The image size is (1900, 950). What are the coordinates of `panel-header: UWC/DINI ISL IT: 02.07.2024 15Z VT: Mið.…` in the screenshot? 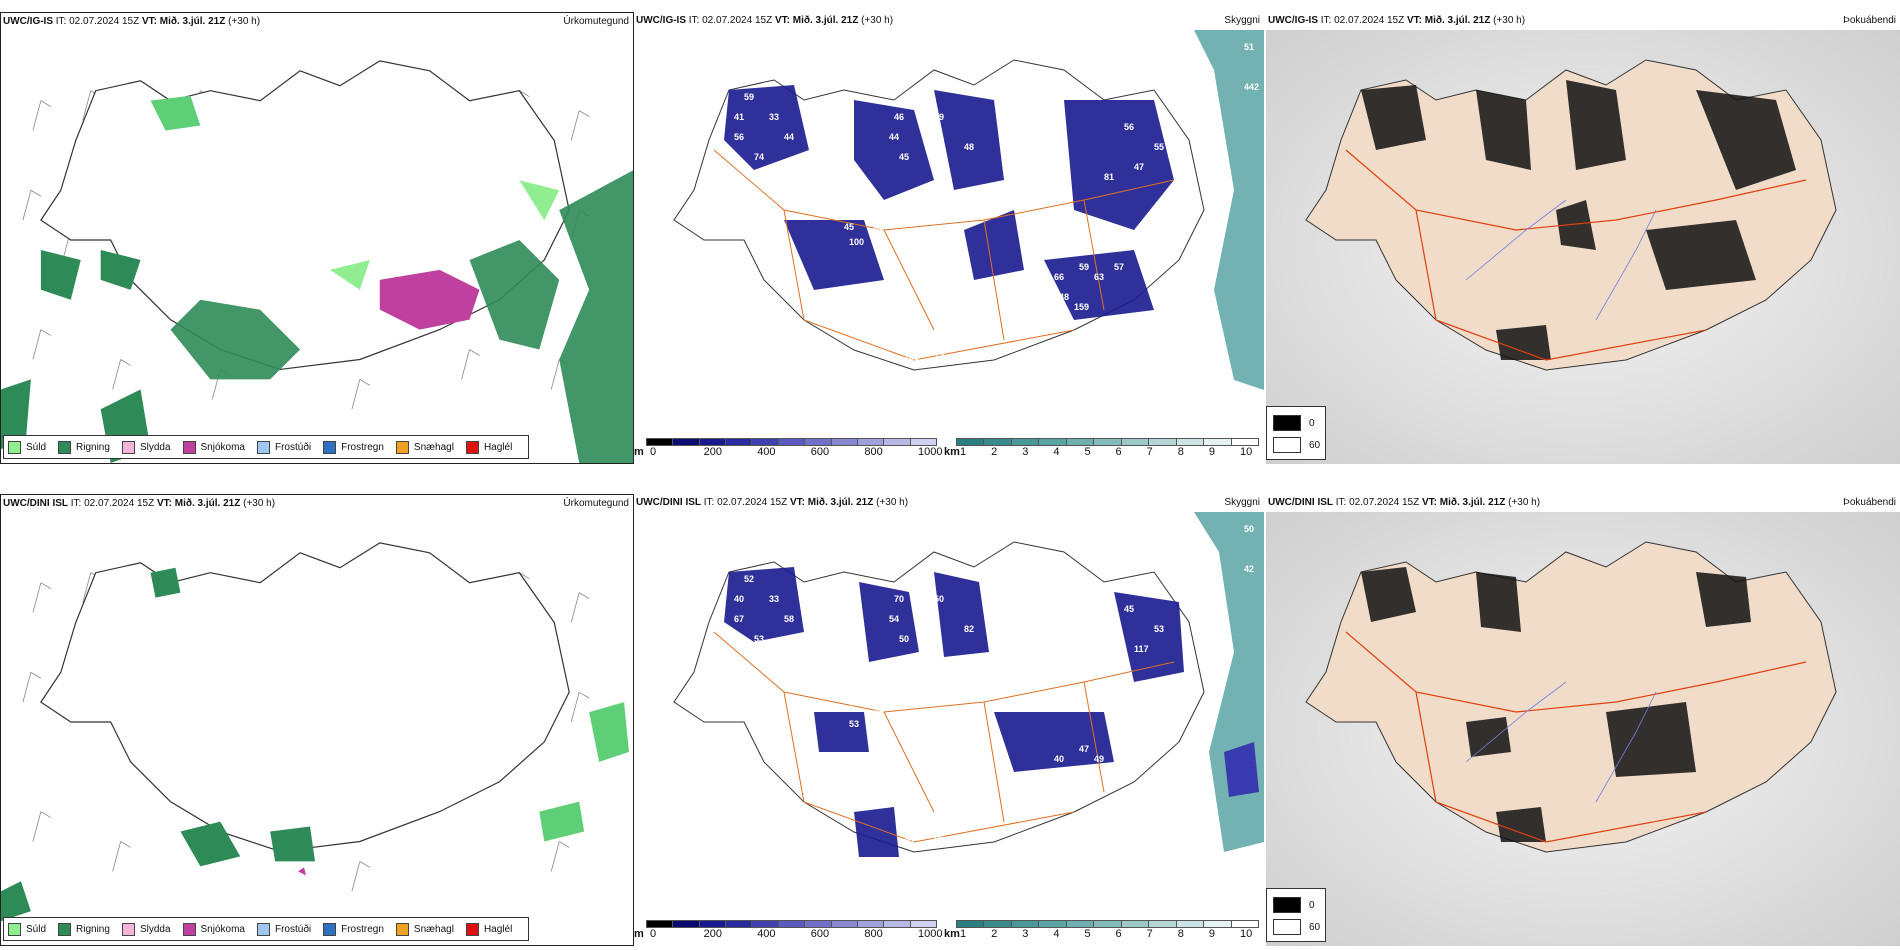 It's located at (317, 504).